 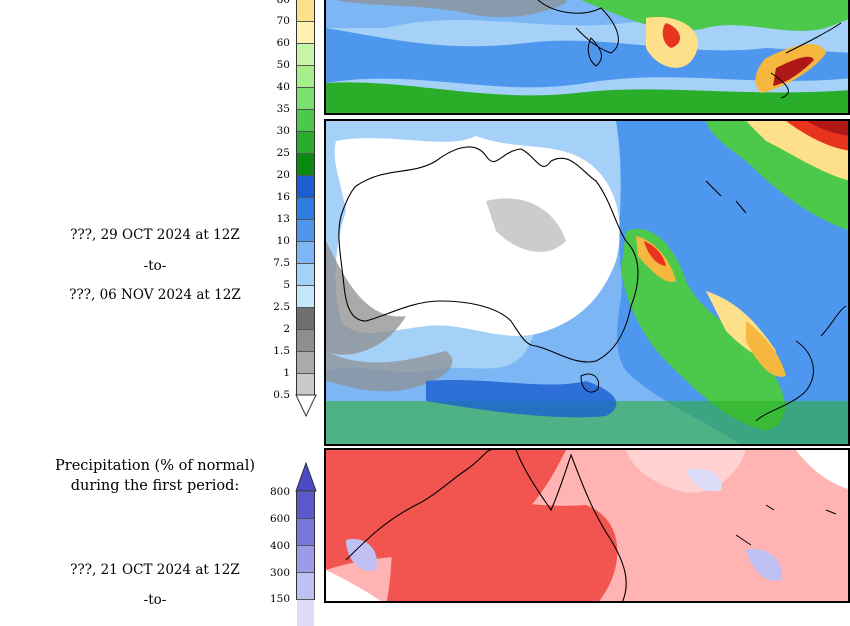 I want to click on pct-scale-arrow-up, so click(x=306, y=477).